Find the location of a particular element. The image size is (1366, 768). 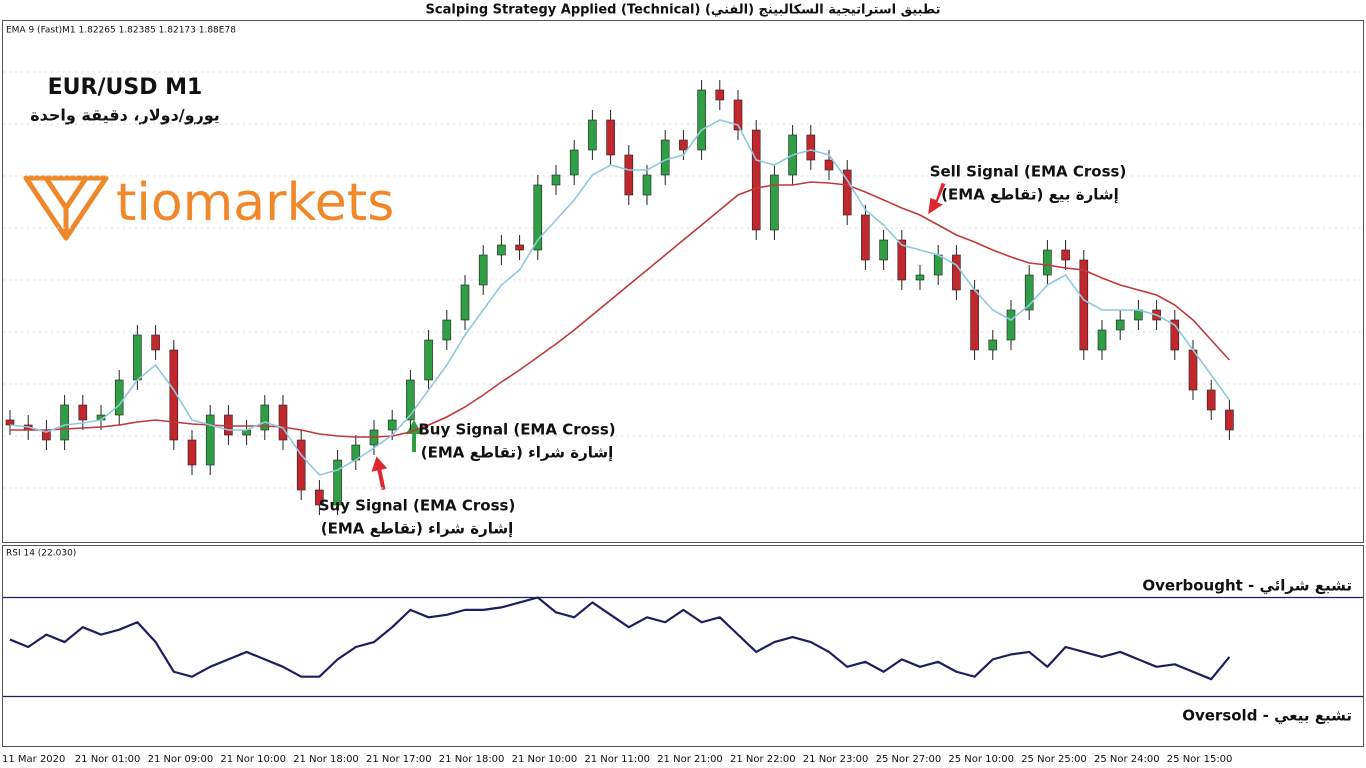

x-tick-label: 21 Nor 22:00 is located at coordinates (763, 759).